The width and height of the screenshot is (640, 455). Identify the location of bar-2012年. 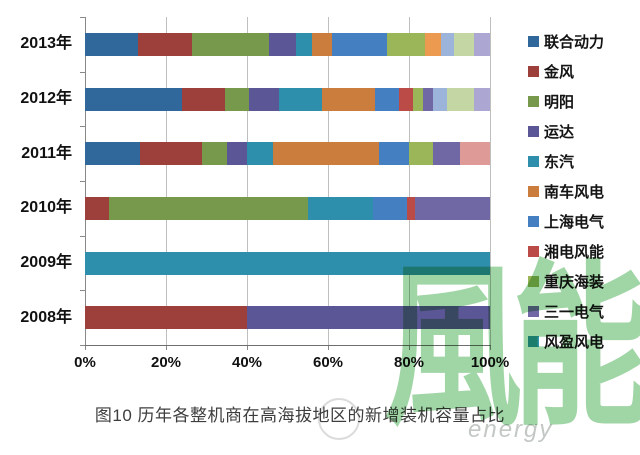
(287, 99).